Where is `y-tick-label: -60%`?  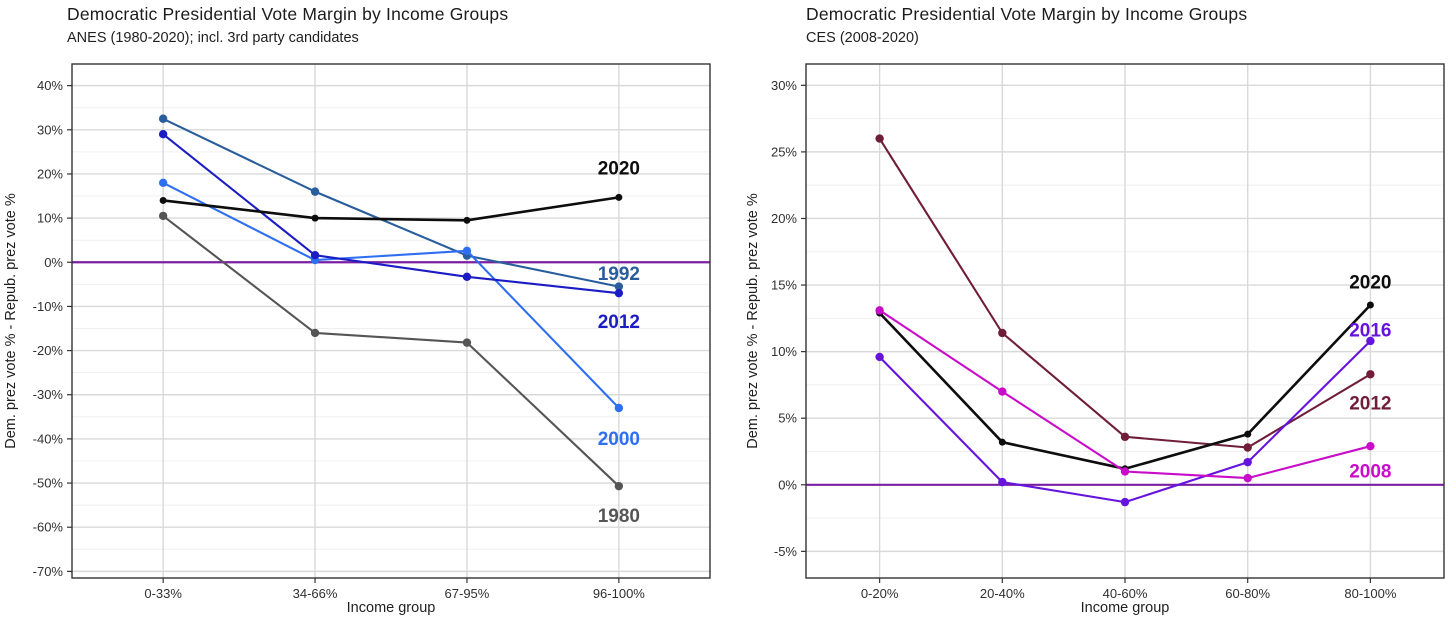 y-tick-label: -60% is located at coordinates (48, 527).